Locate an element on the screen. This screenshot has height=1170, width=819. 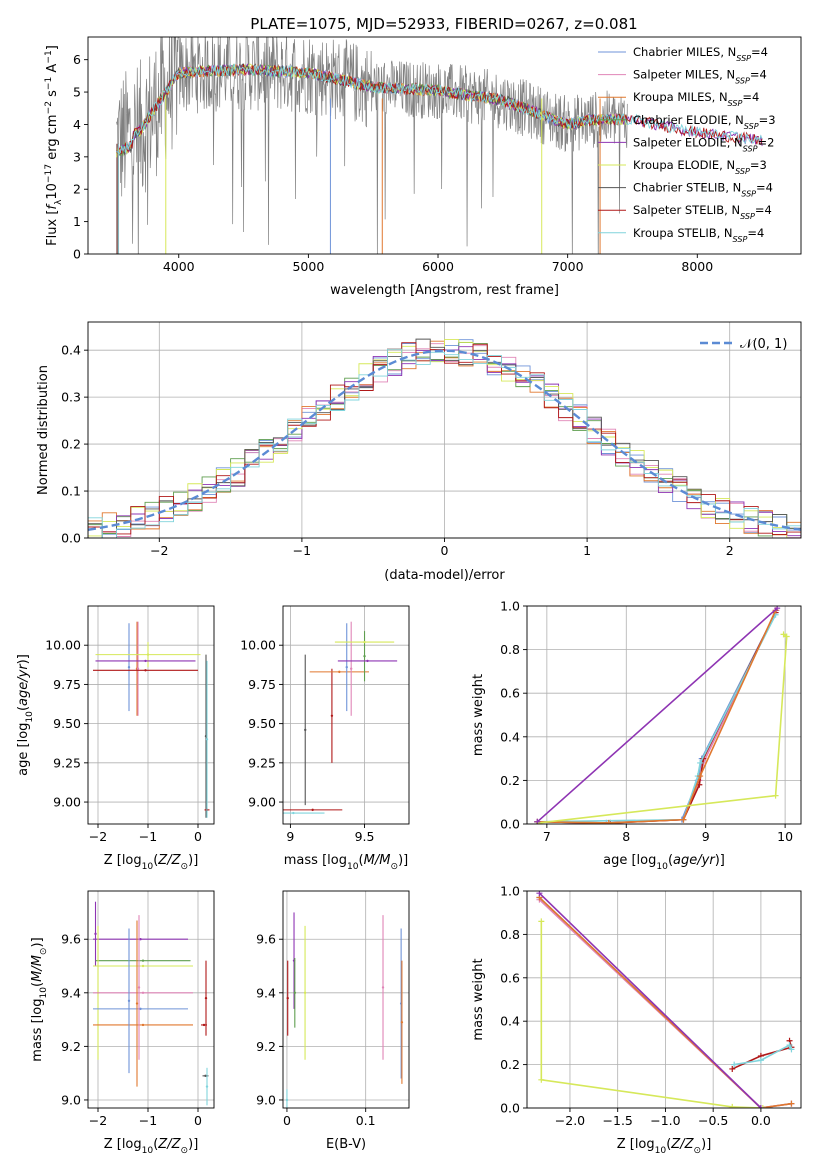
age_vs_Z-frame is located at coordinates (151, 715).